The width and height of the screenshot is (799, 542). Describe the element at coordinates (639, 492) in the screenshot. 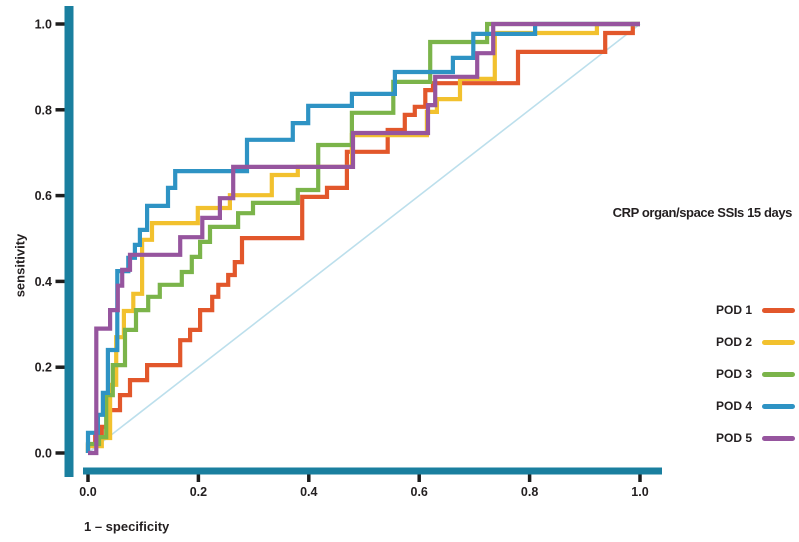

I see `x-tick-label: 1.0` at that location.